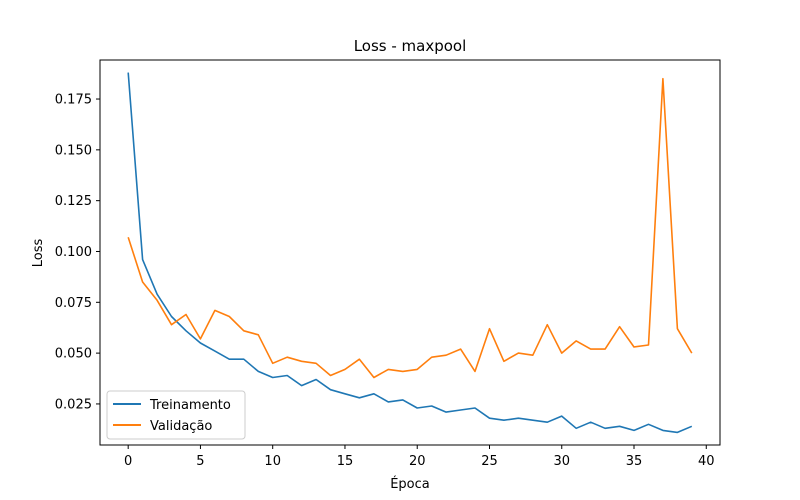 The width and height of the screenshot is (800, 500). What do you see at coordinates (73, 201) in the screenshot?
I see `y-tick-label: 0.125` at bounding box center [73, 201].